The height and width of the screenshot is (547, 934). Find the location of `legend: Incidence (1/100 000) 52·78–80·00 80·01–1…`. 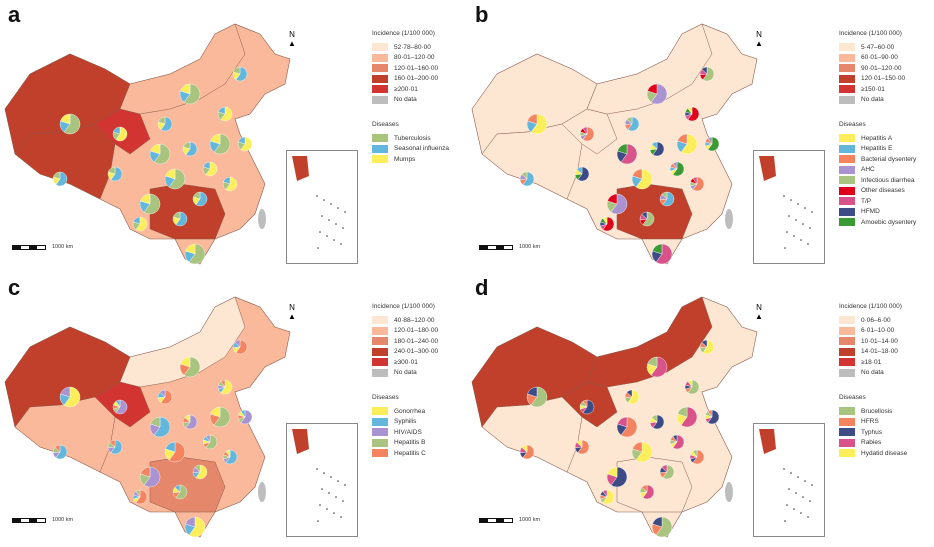

legend: Incidence (1/100 000) 52·78–80·00 80·01–1… is located at coordinates (410, 97).